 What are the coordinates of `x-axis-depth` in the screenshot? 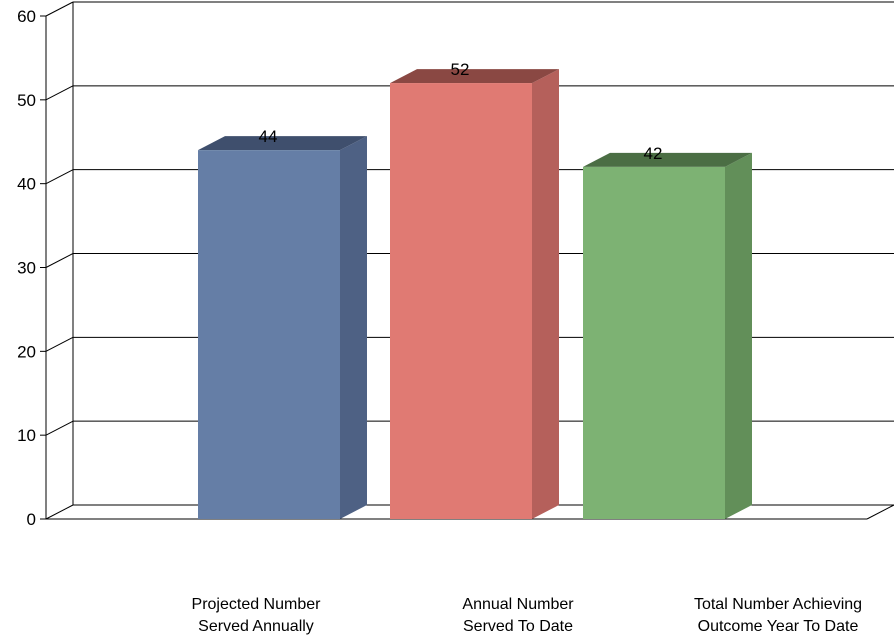 It's located at (880, 512).